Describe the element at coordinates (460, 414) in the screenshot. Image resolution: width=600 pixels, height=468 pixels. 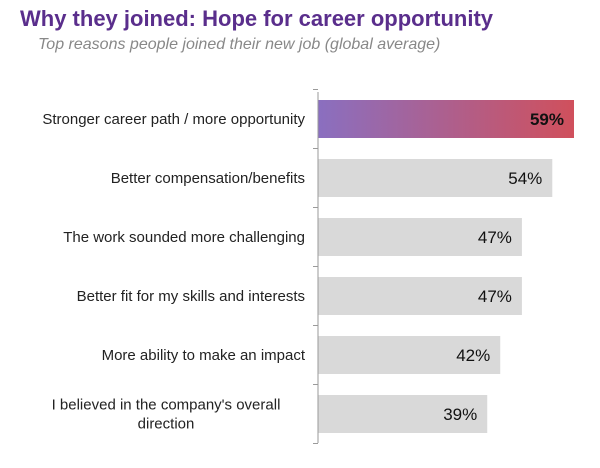
I see `value-label-5: 39%` at that location.